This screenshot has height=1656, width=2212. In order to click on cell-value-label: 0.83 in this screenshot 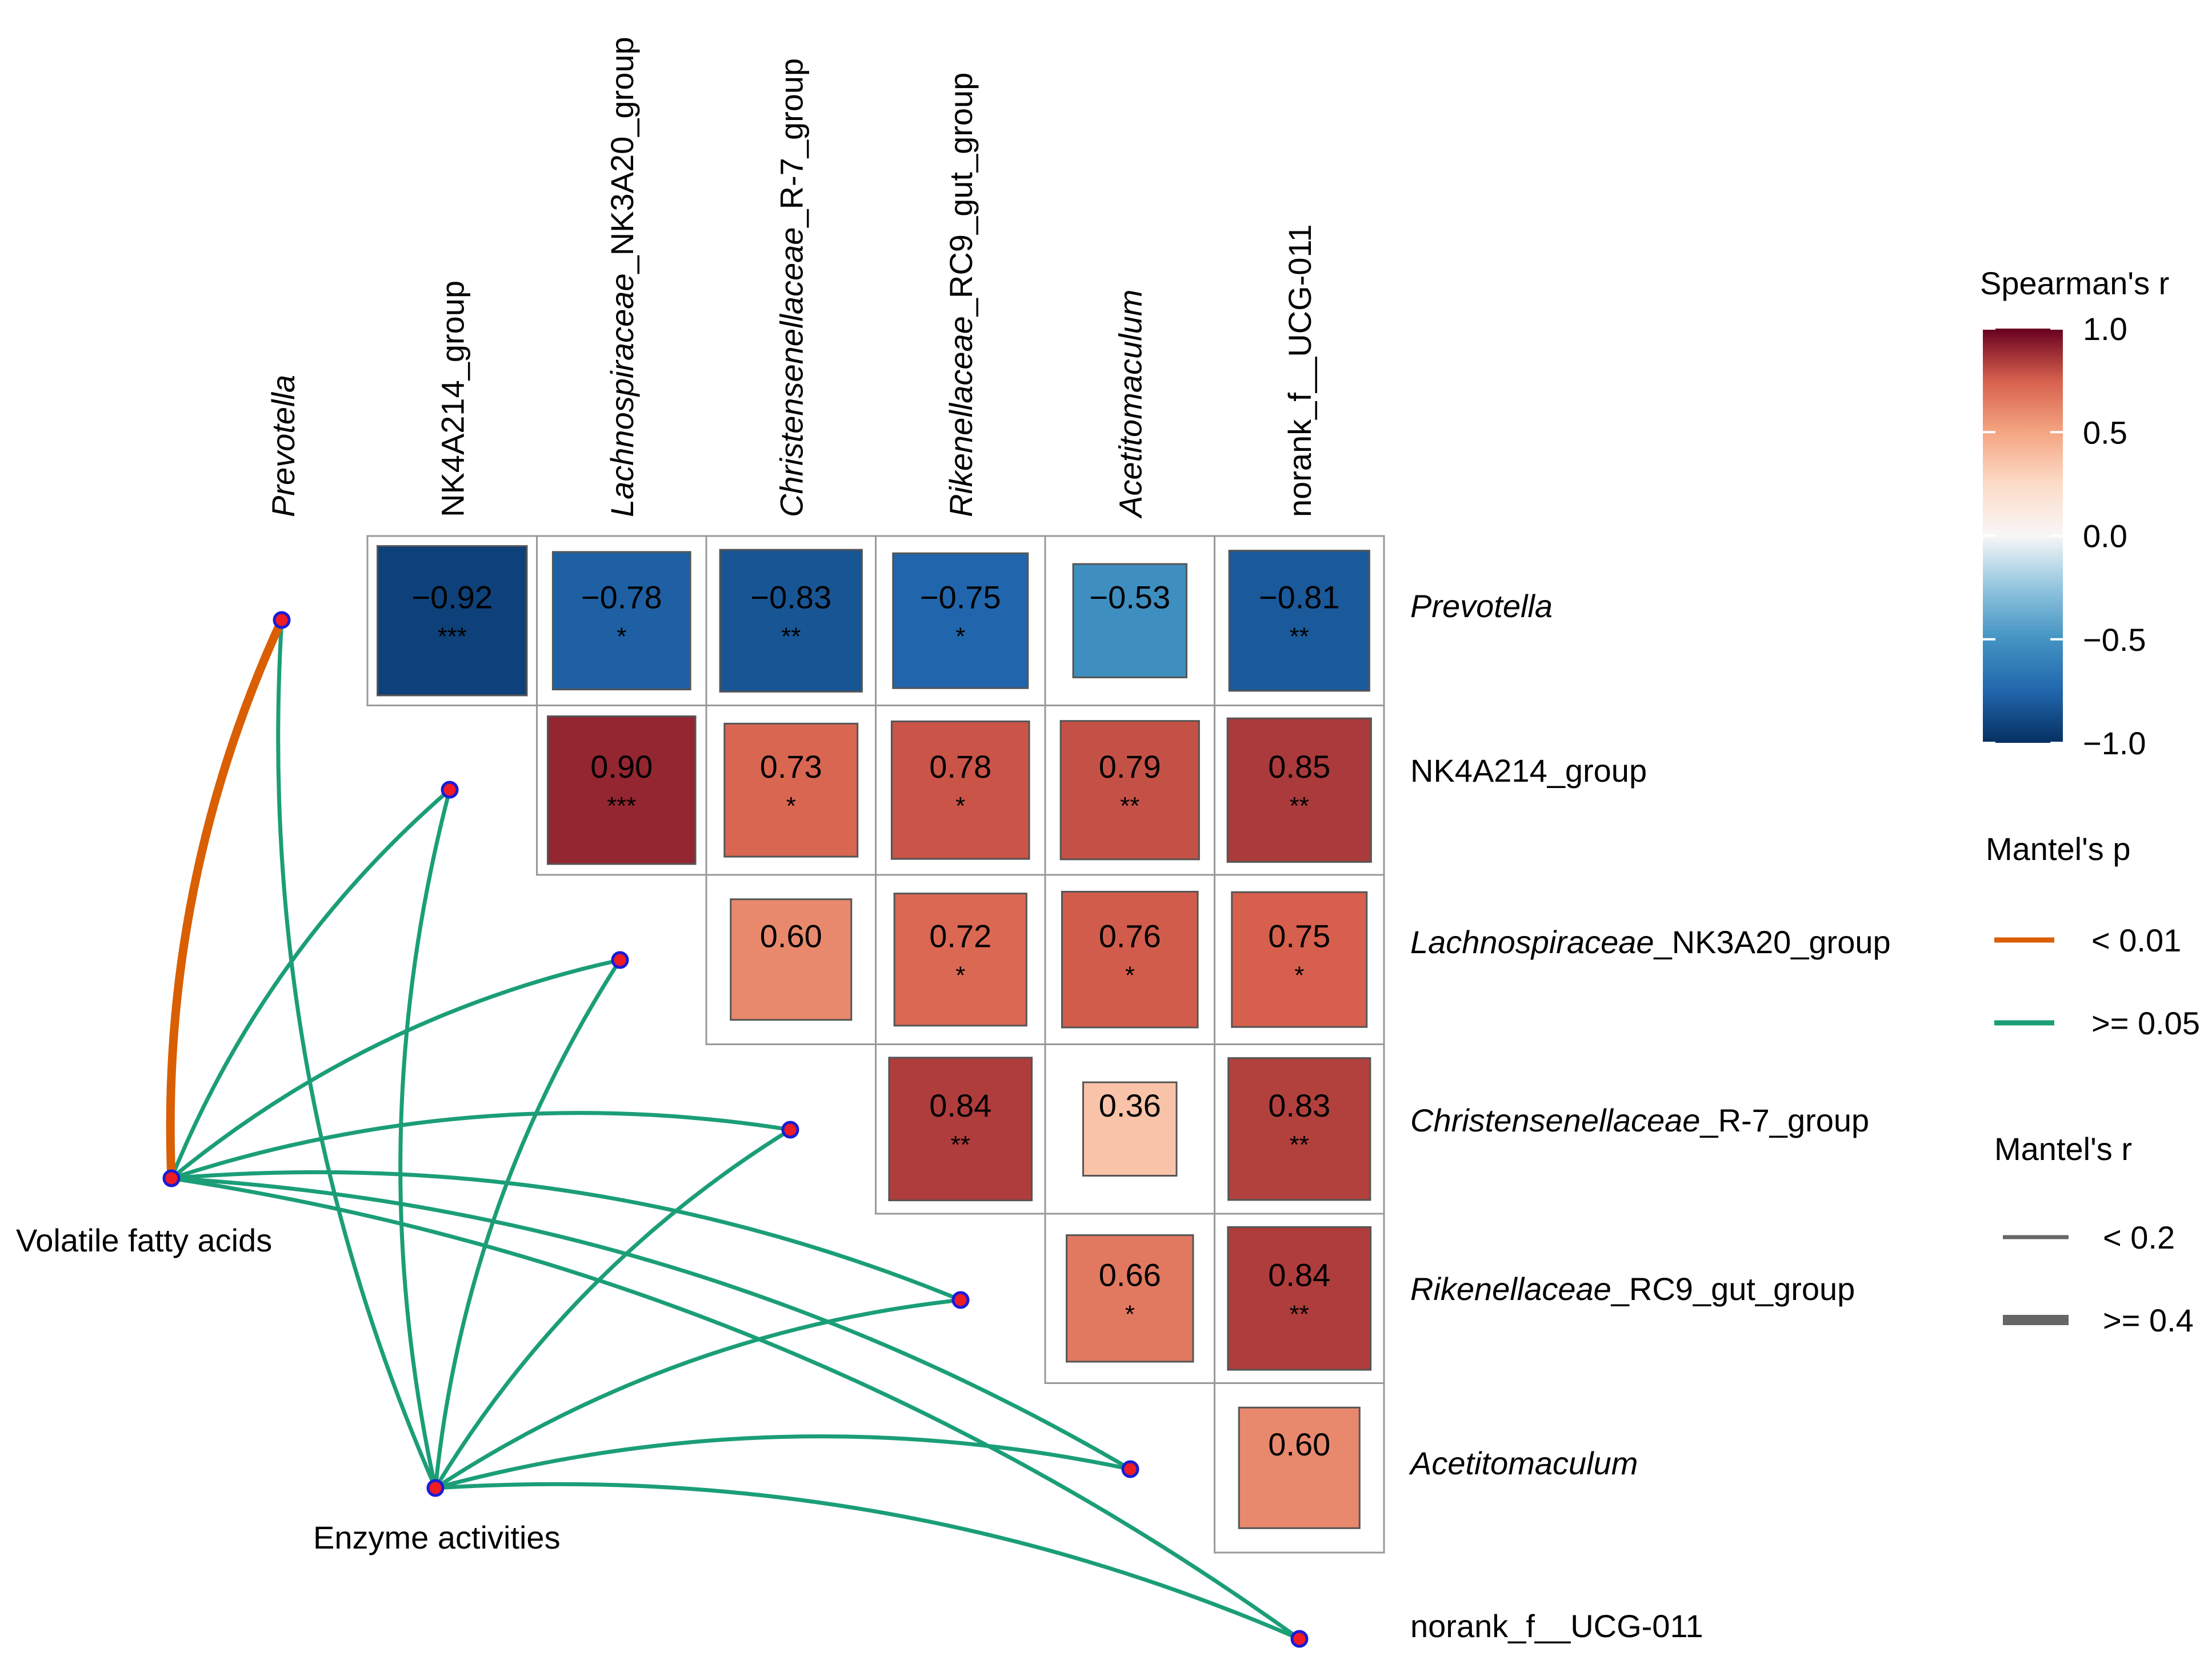, I will do `click(1299, 1105)`.